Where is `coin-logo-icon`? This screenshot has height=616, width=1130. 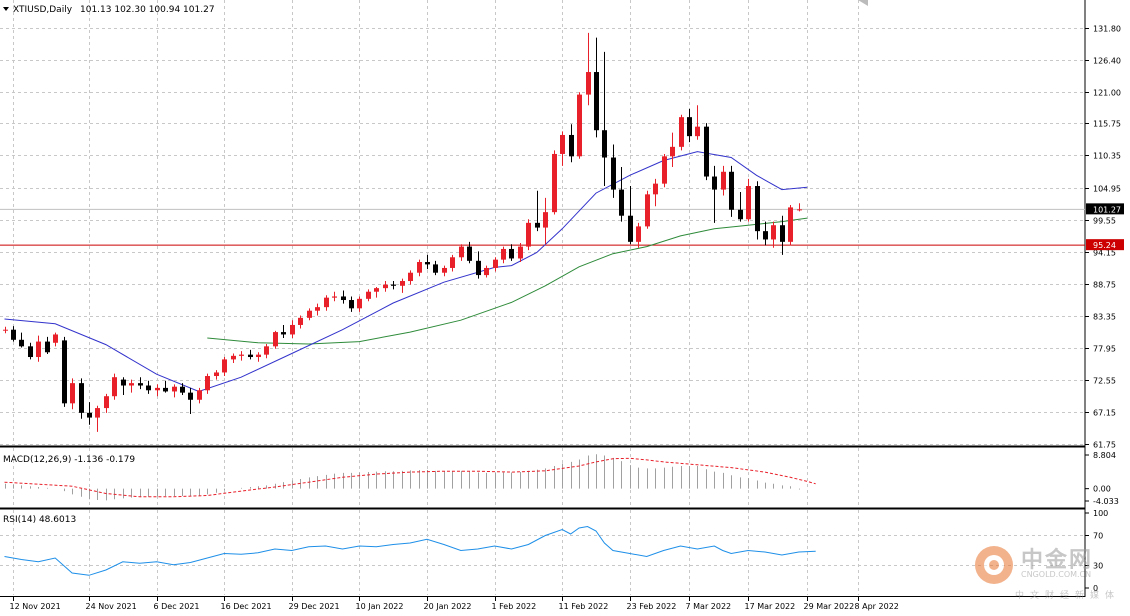
coin-logo-icon is located at coordinates (994, 565).